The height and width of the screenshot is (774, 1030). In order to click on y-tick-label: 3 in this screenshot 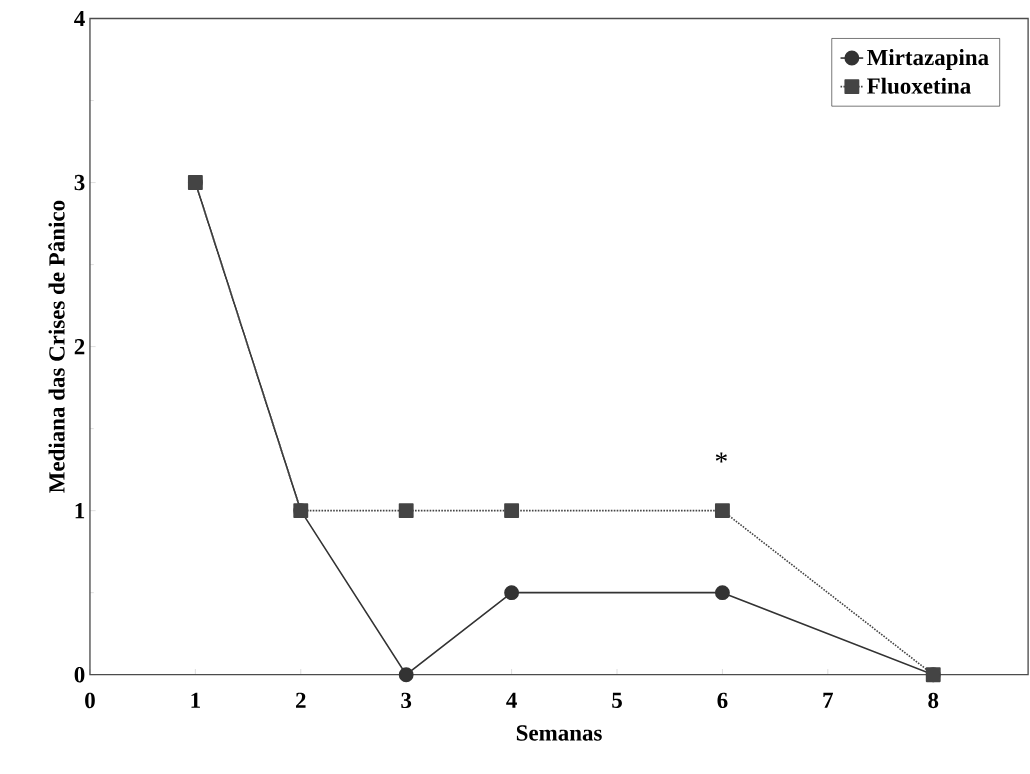, I will do `click(79, 182)`.